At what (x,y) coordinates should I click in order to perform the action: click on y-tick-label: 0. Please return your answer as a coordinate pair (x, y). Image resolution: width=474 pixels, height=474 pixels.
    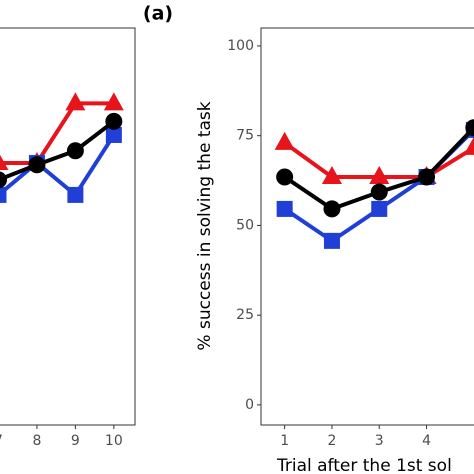
    Looking at the image, I should click on (249, 405).